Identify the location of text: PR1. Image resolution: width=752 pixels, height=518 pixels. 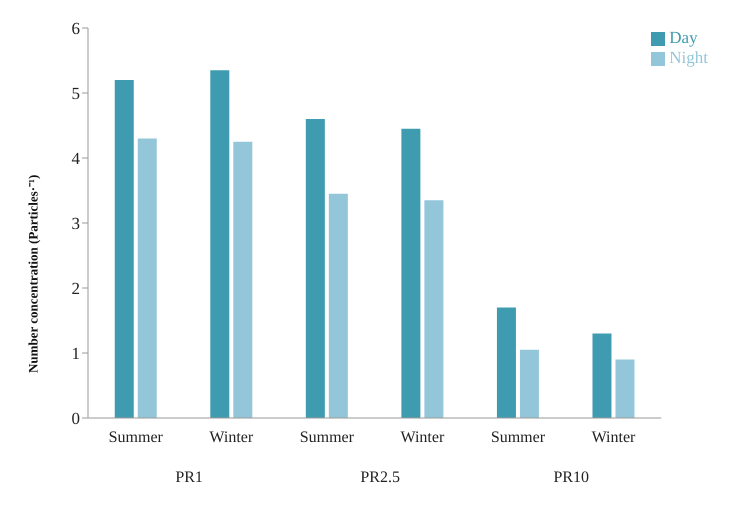
(189, 477).